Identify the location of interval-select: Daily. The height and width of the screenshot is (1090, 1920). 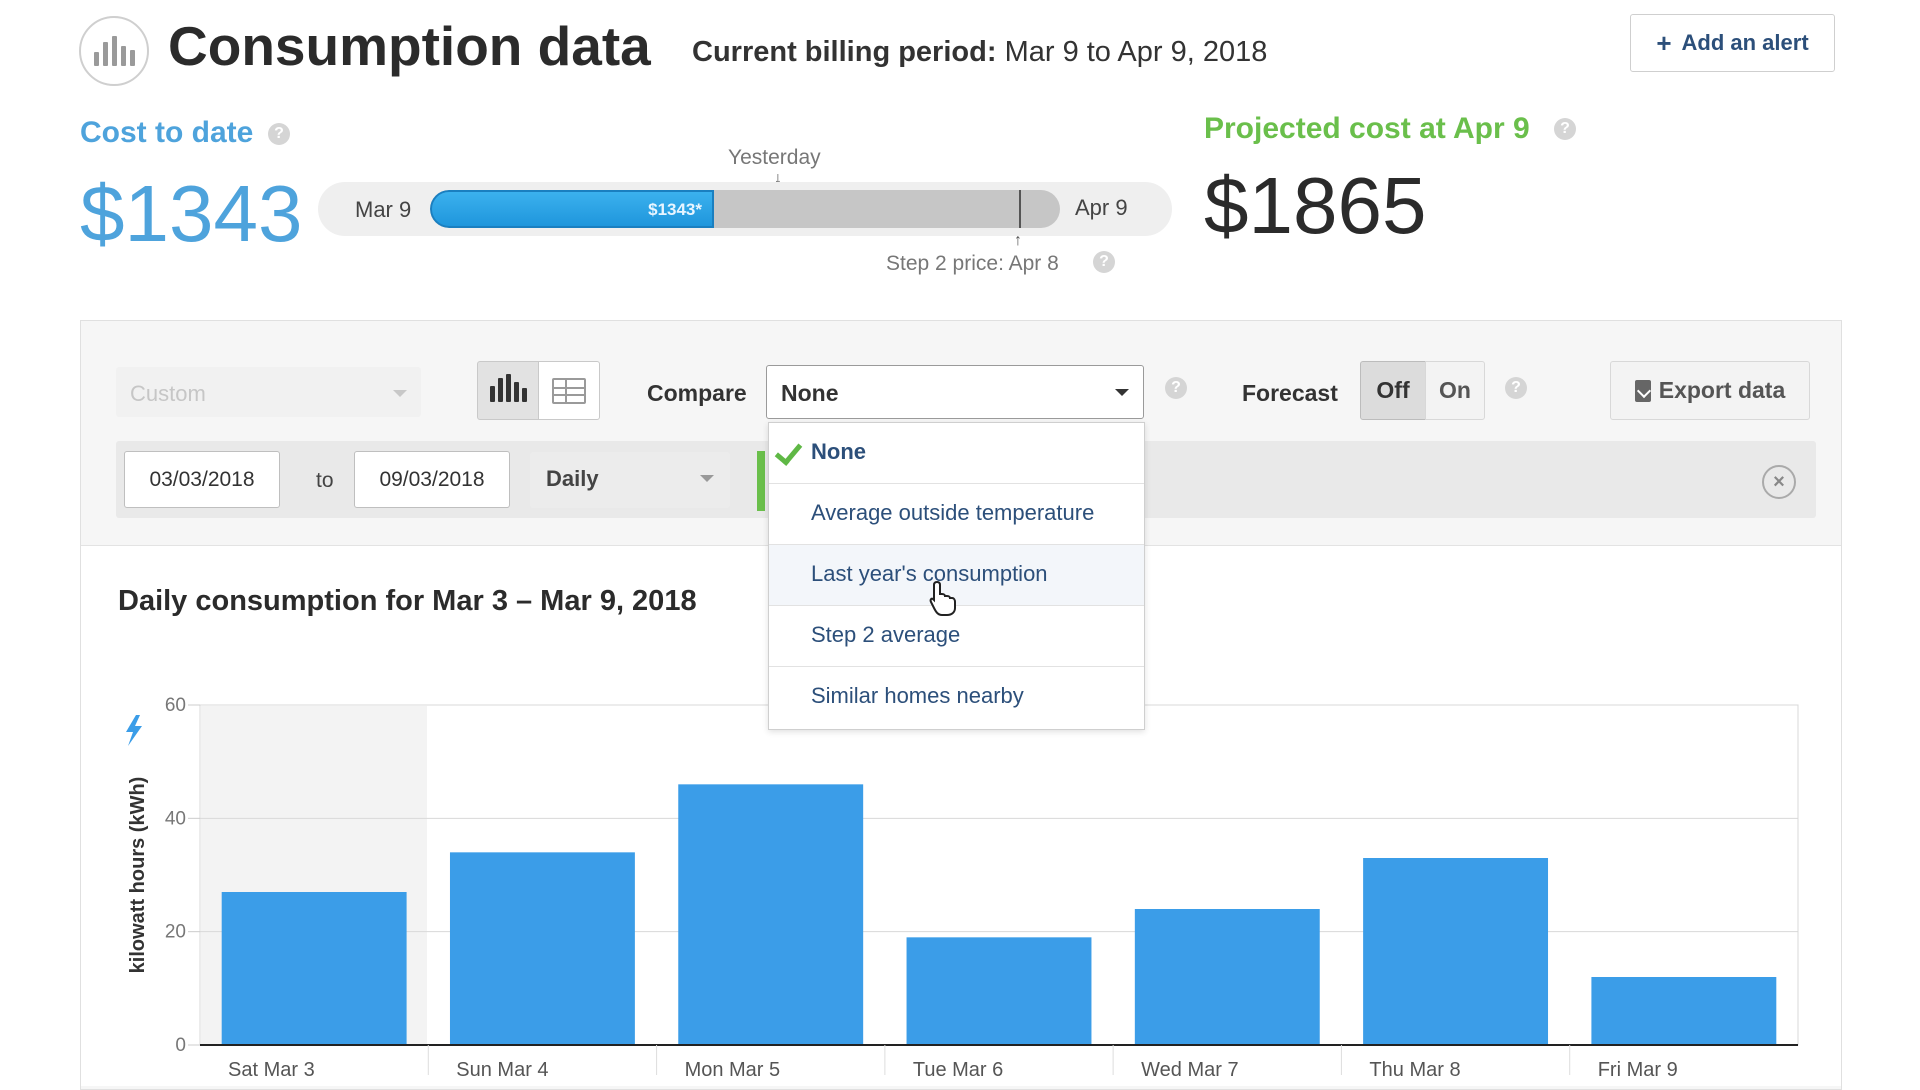
(630, 480).